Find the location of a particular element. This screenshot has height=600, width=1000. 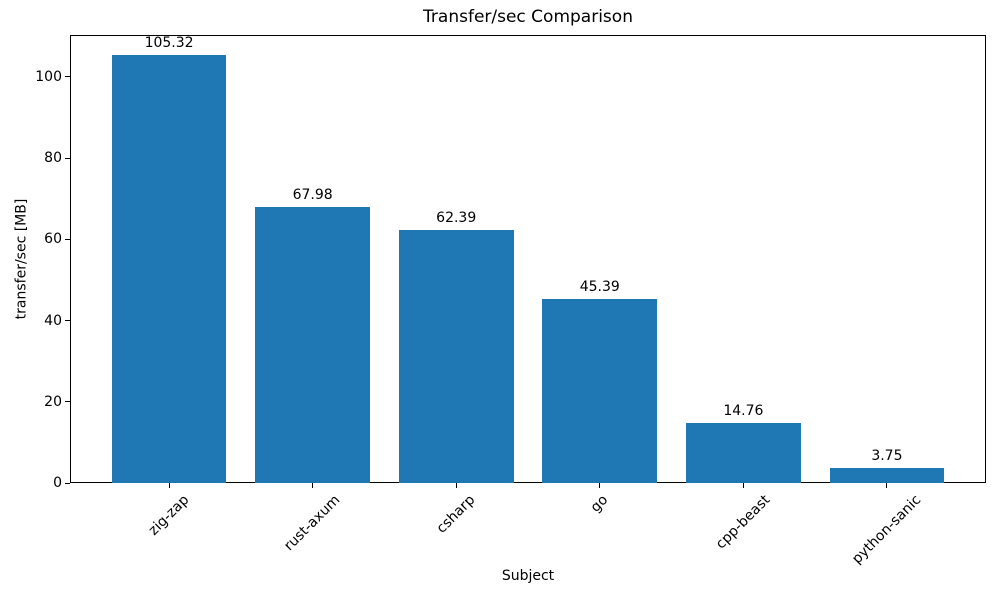

bar-csharp is located at coordinates (456, 356).